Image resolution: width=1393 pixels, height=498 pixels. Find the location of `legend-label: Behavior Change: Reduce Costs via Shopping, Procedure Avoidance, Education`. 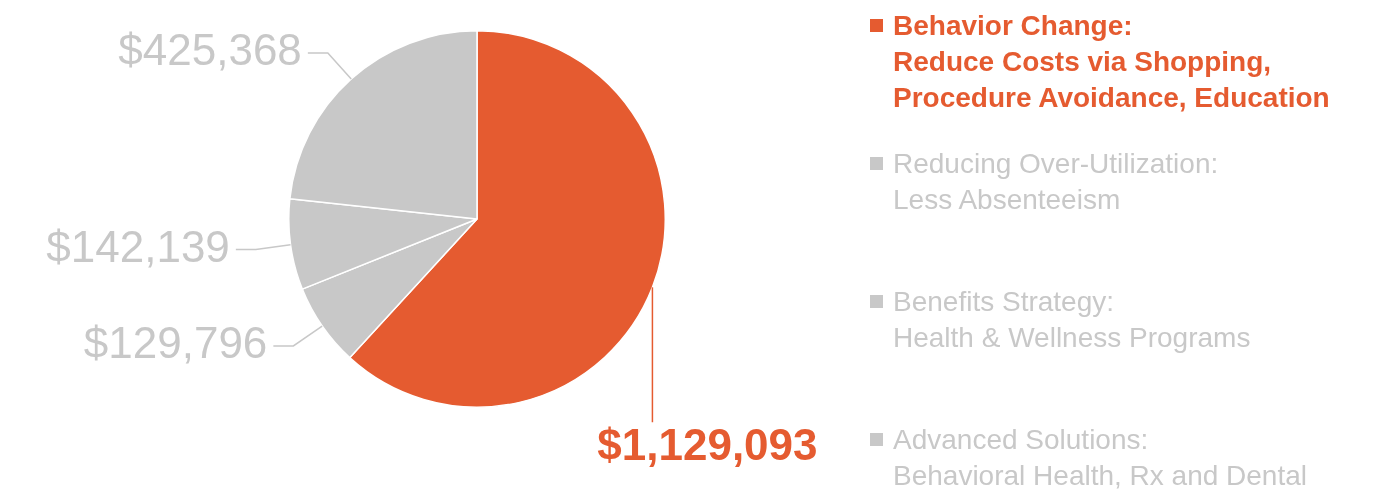

legend-label: Behavior Change: Reduce Costs via Shopping, Procedure Avoidance, Education is located at coordinates (1111, 62).